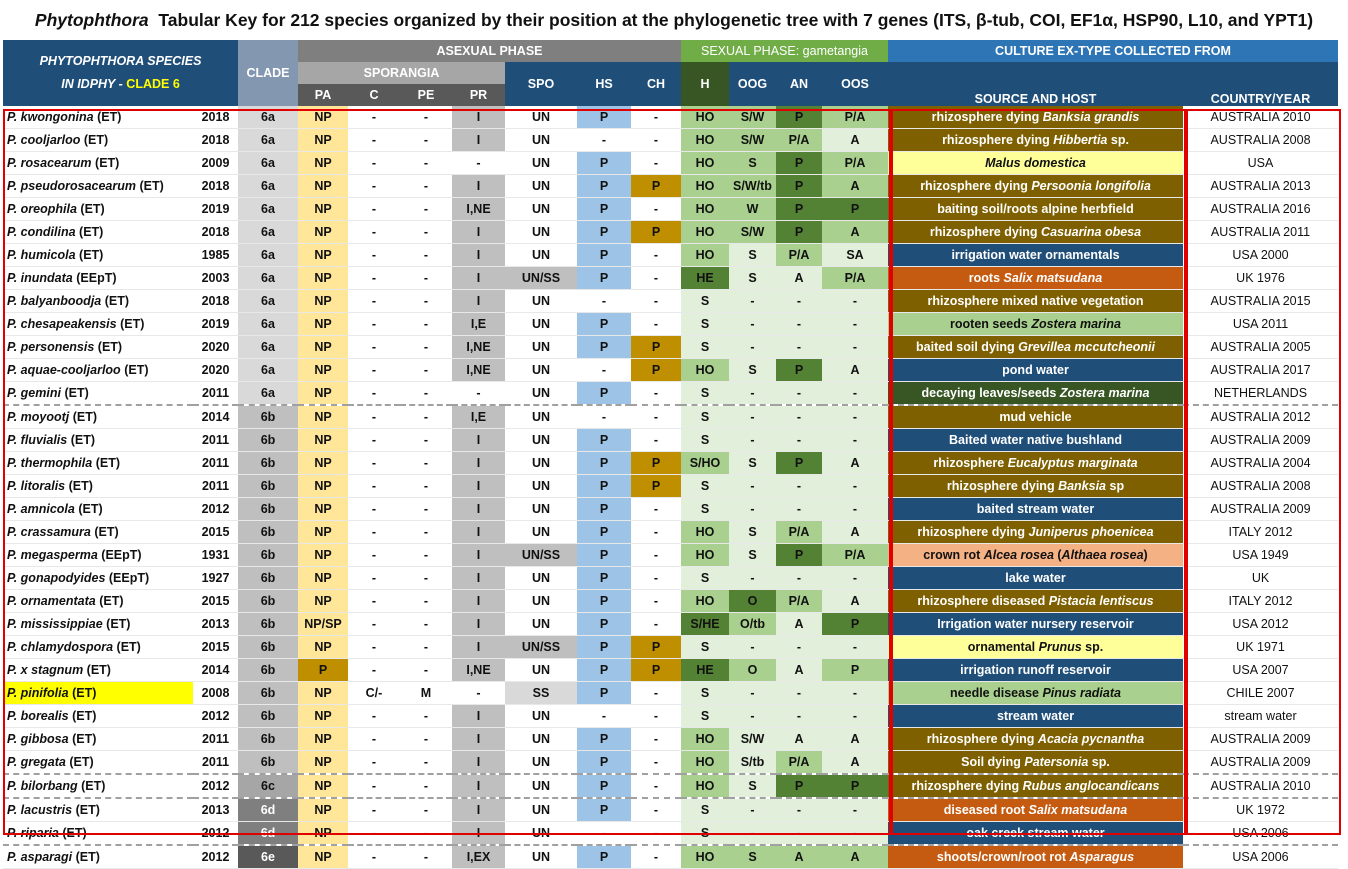 The image size is (1348, 869). Describe the element at coordinates (98, 833) in the screenshot. I see `species-name: P. riparia (ET)` at that location.